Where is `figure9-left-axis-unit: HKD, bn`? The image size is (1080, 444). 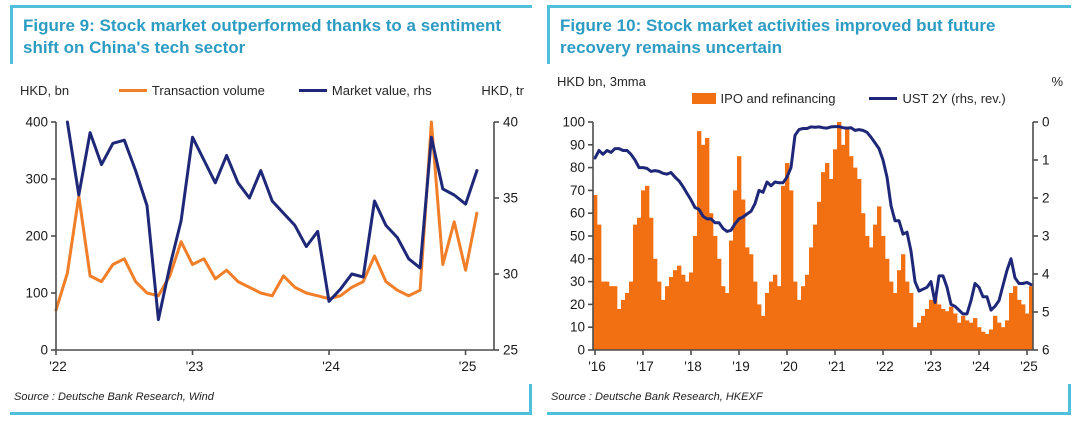
figure9-left-axis-unit: HKD, bn is located at coordinates (45, 90).